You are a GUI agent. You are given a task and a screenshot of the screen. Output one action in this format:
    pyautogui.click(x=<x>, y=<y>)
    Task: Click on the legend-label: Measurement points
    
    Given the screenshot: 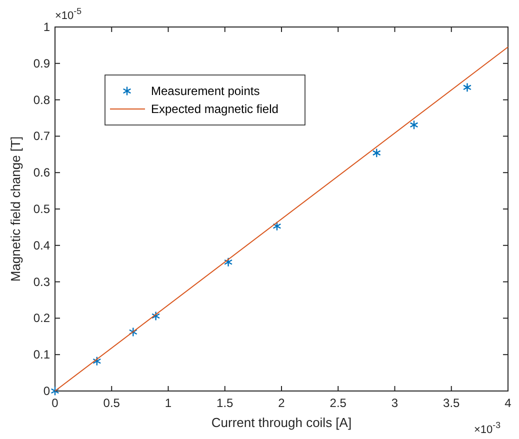 What is the action you would take?
    pyautogui.click(x=205, y=91)
    